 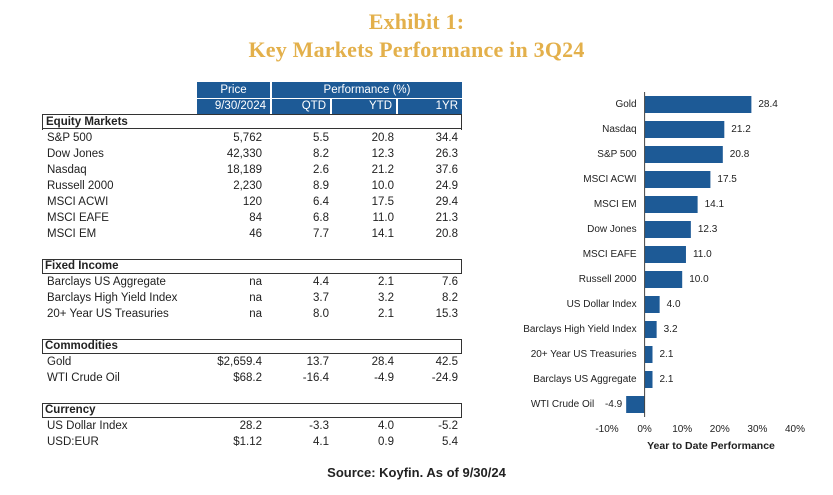 I want to click on data-label: 11.0, so click(x=702, y=254).